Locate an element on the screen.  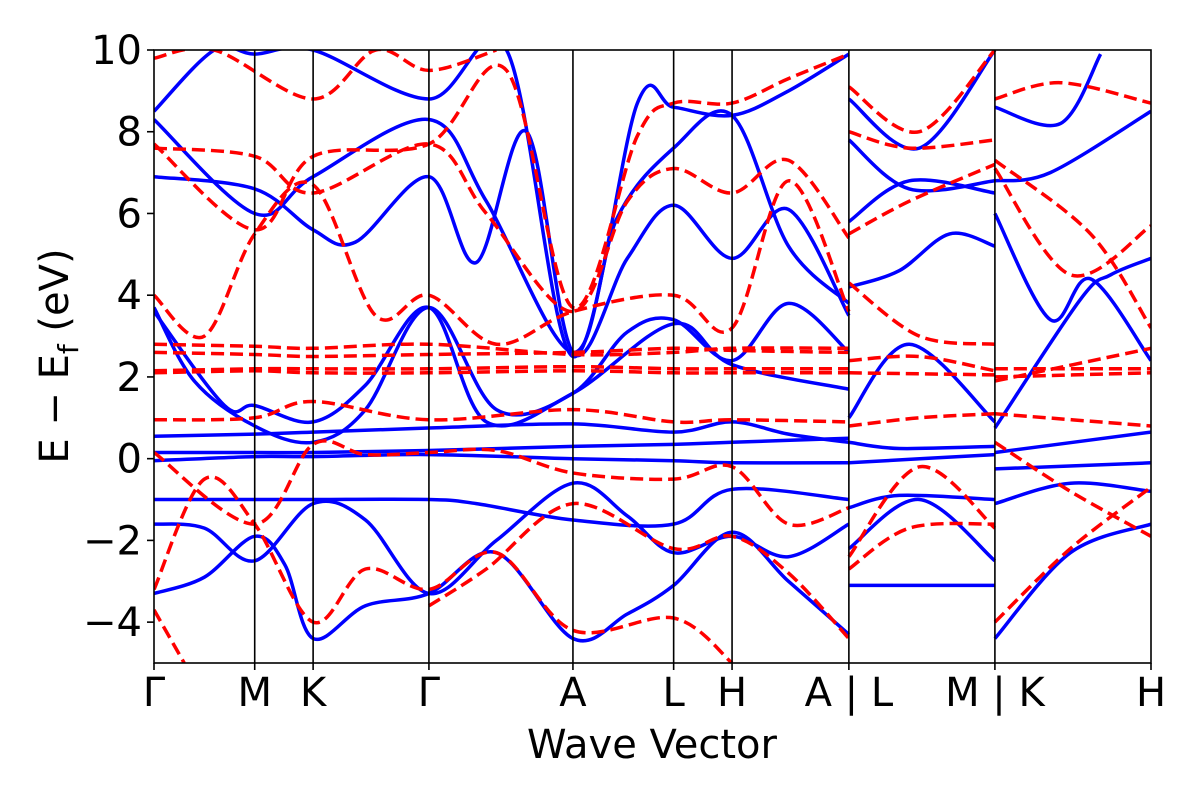
y-tick-label-5: 6 is located at coordinates (129, 214).